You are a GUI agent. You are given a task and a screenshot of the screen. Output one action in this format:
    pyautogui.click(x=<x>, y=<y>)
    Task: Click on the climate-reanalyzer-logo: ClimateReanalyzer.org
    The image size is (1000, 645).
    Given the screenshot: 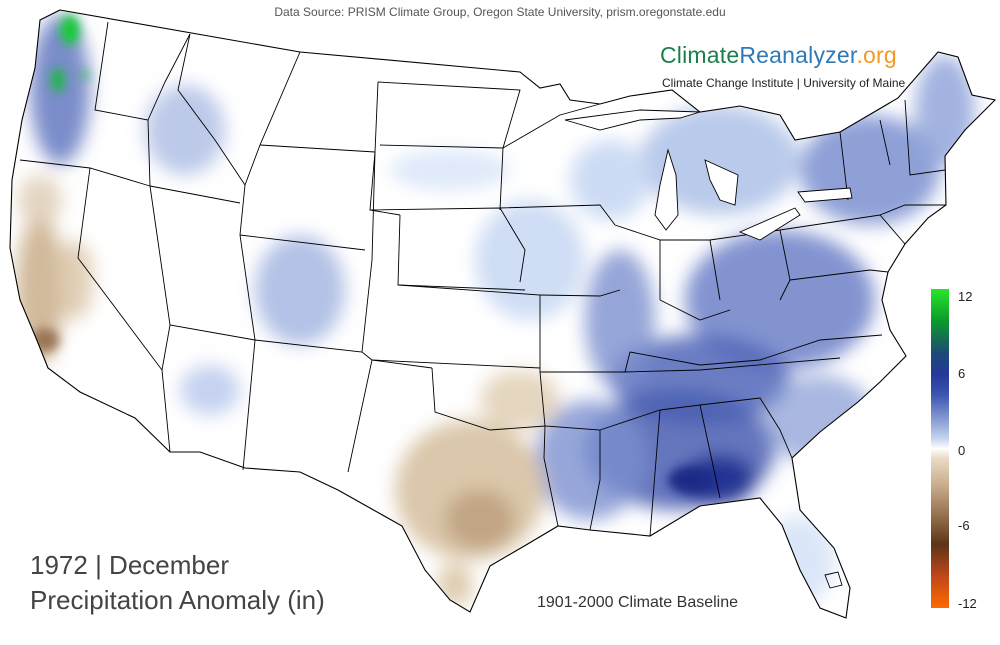 What is the action you would take?
    pyautogui.click(x=778, y=55)
    